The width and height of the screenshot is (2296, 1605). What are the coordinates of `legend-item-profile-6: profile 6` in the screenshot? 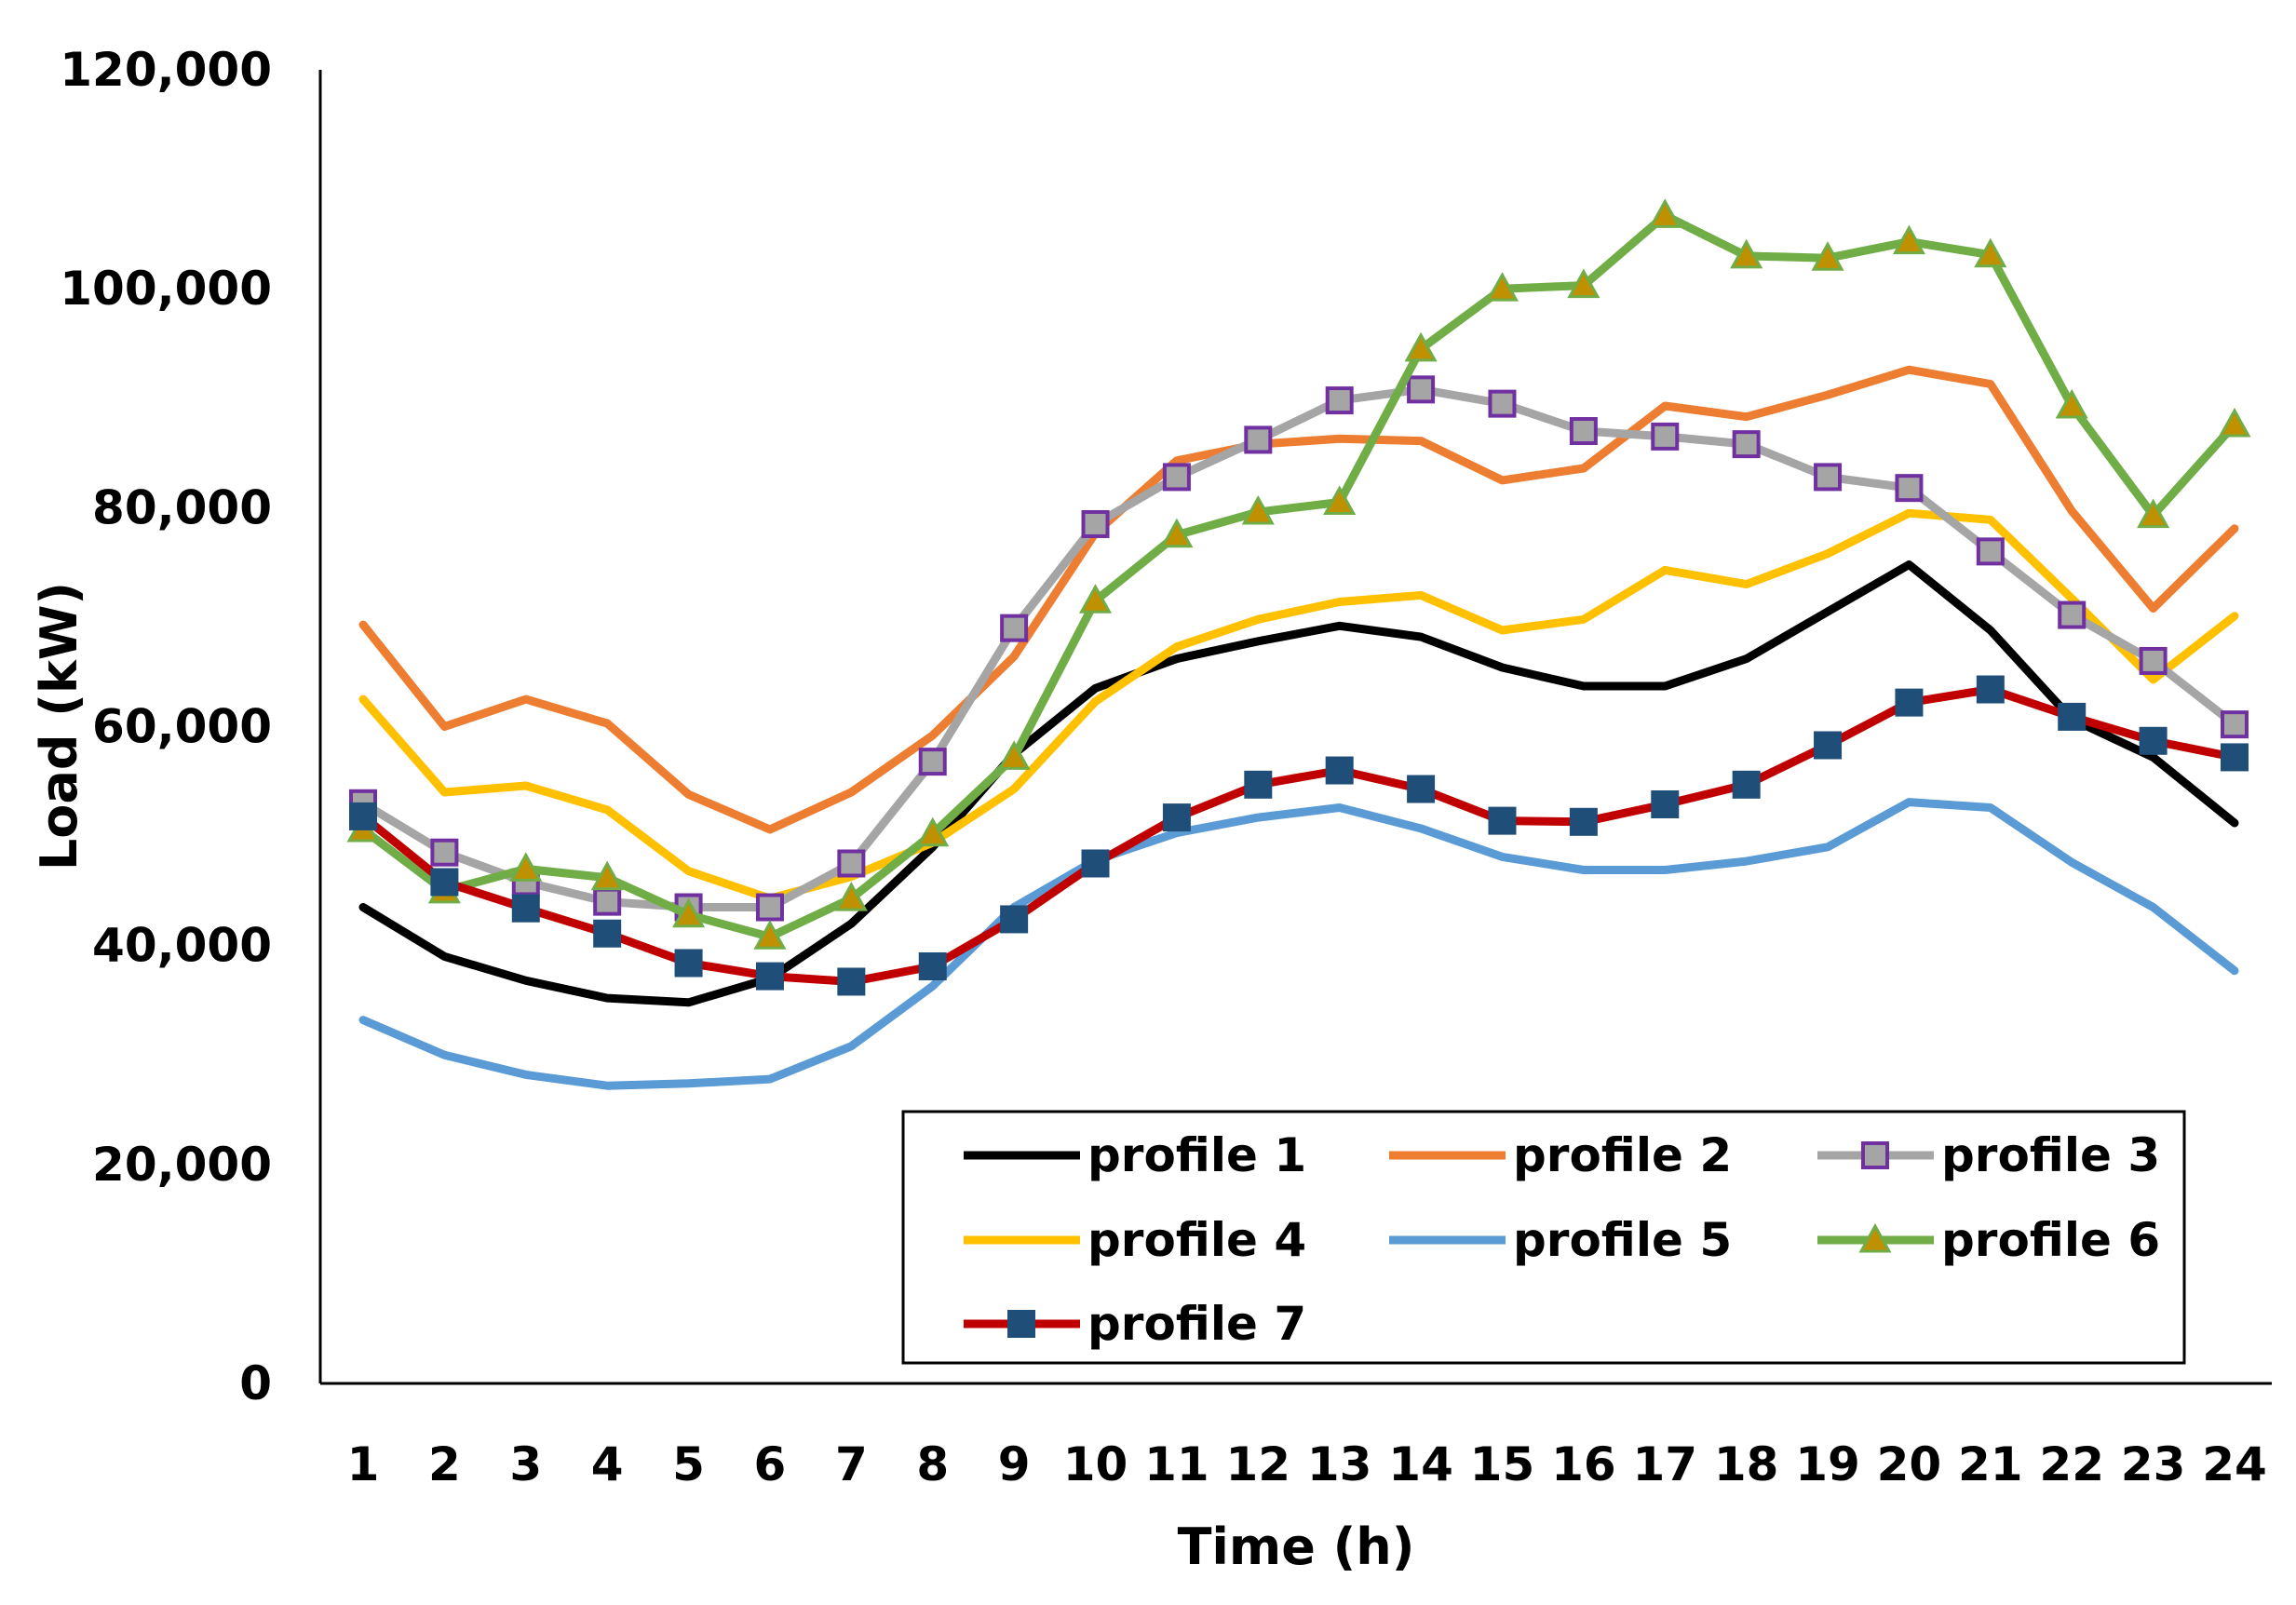 It's located at (1988, 1240).